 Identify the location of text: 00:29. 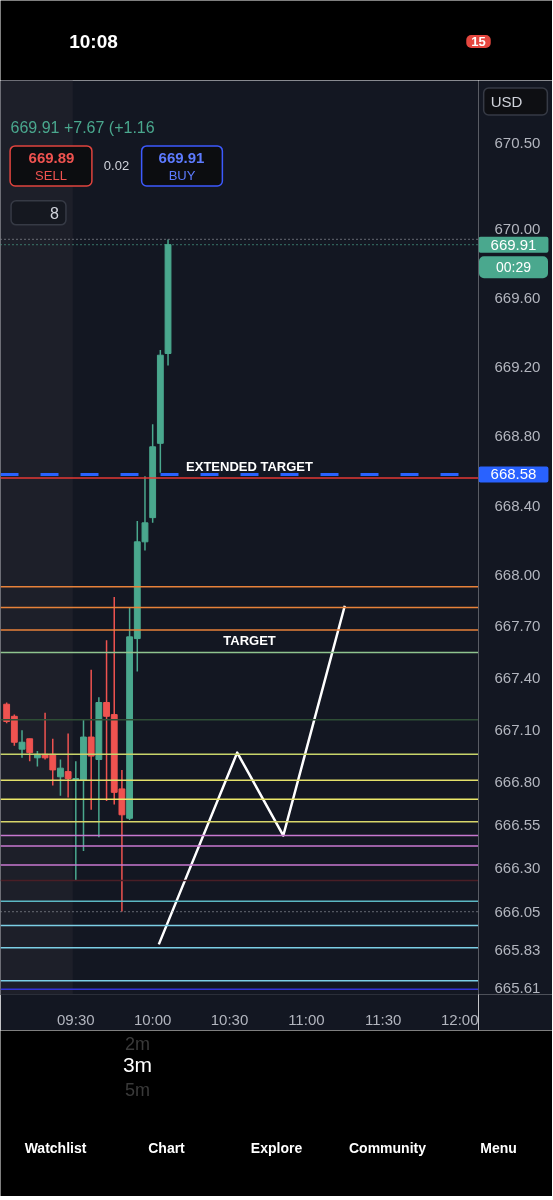
(513, 267).